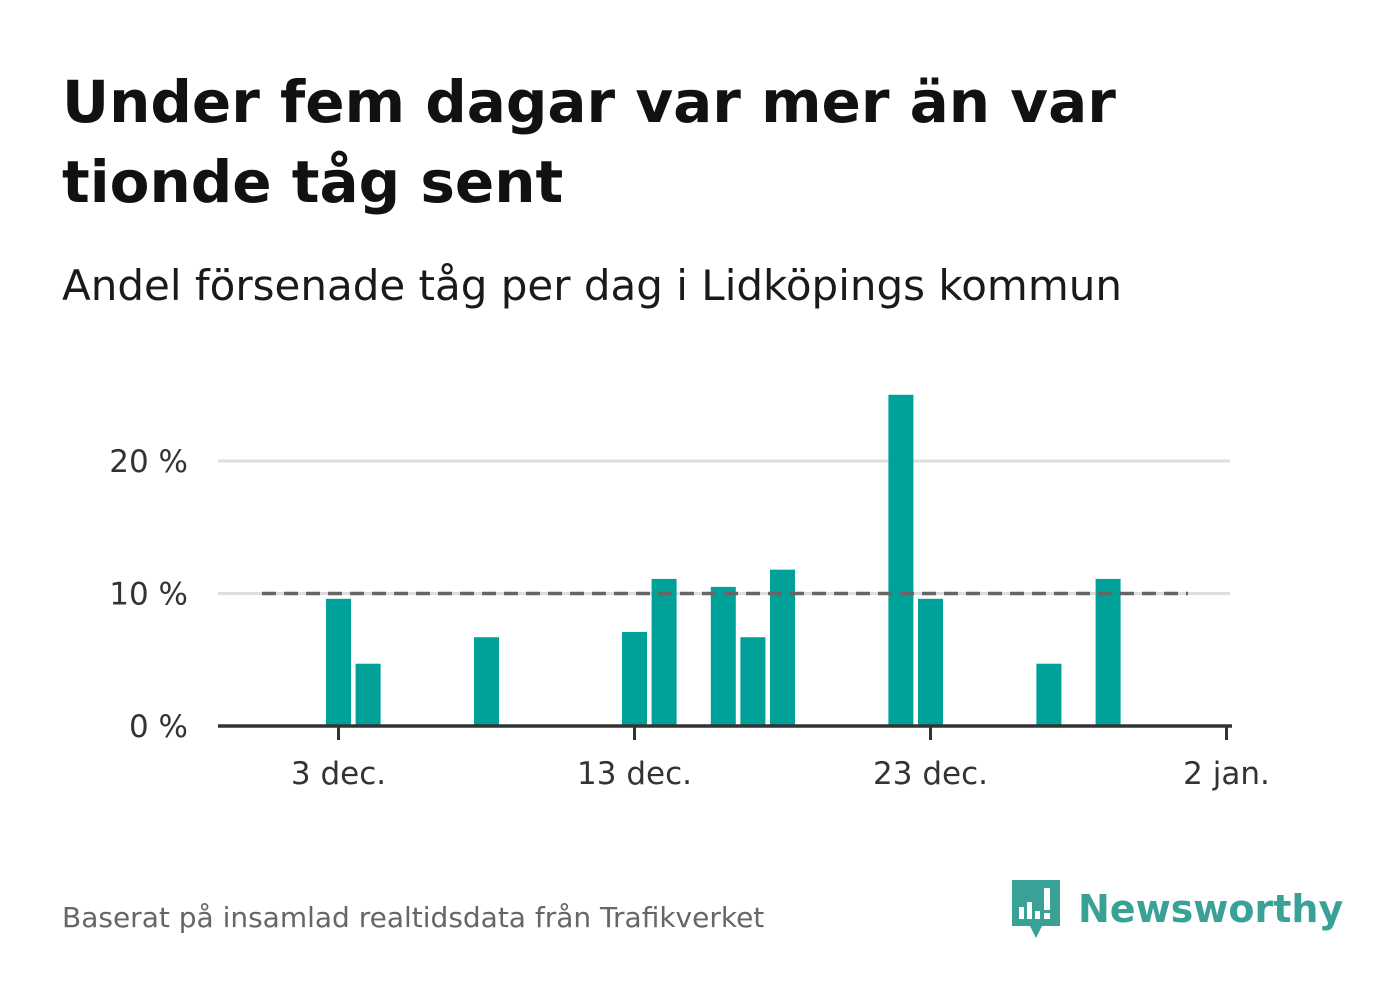  What do you see at coordinates (148, 462) in the screenshot?
I see `y-tick-label: 20 %` at bounding box center [148, 462].